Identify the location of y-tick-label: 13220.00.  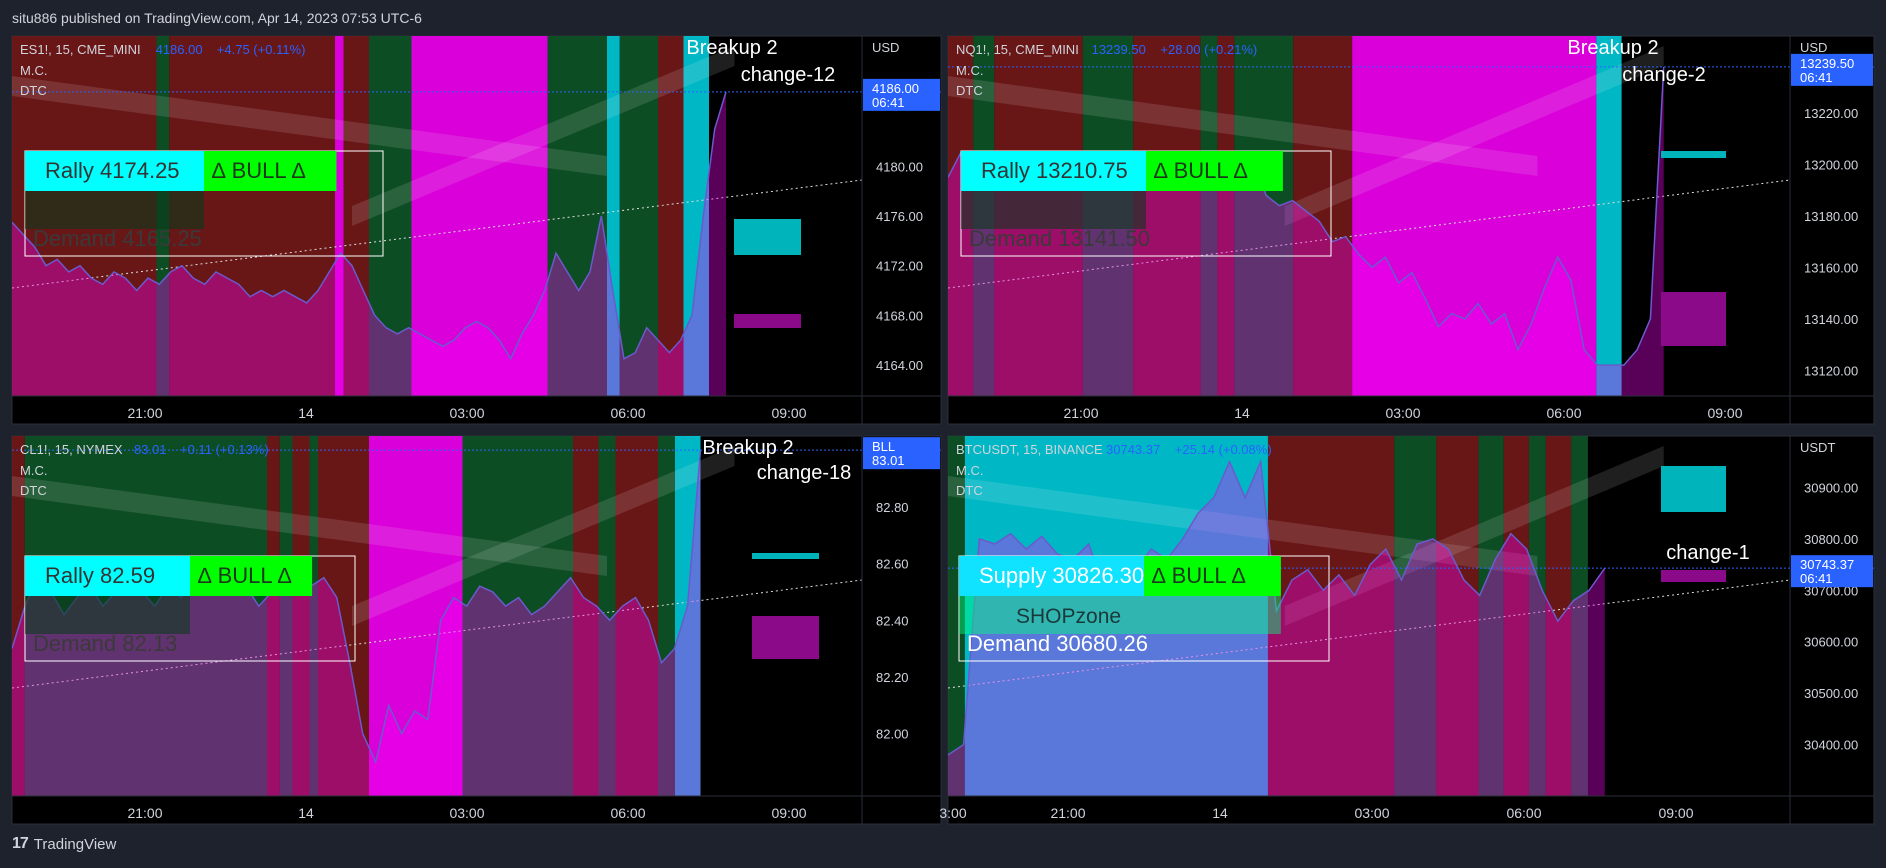
(1831, 113).